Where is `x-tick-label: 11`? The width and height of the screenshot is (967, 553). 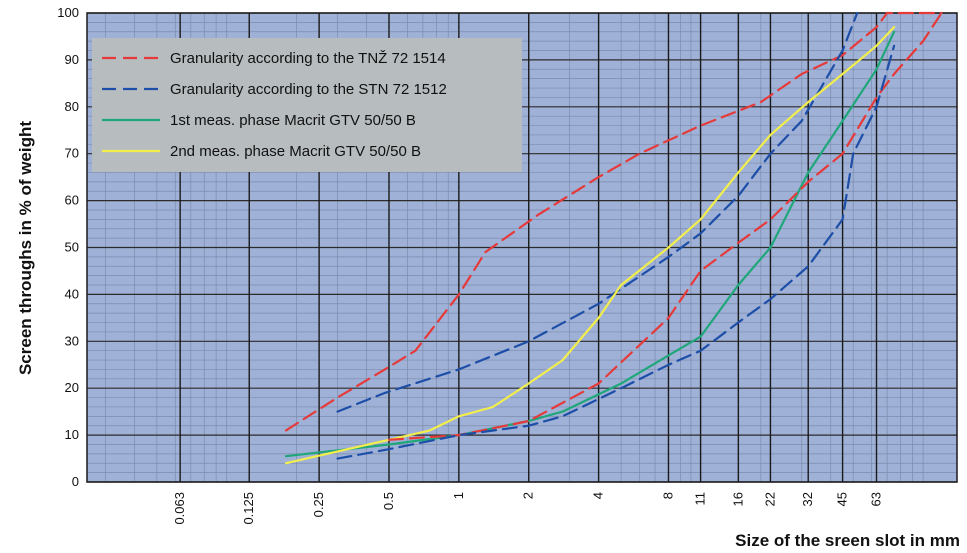 x-tick-label: 11 is located at coordinates (700, 499).